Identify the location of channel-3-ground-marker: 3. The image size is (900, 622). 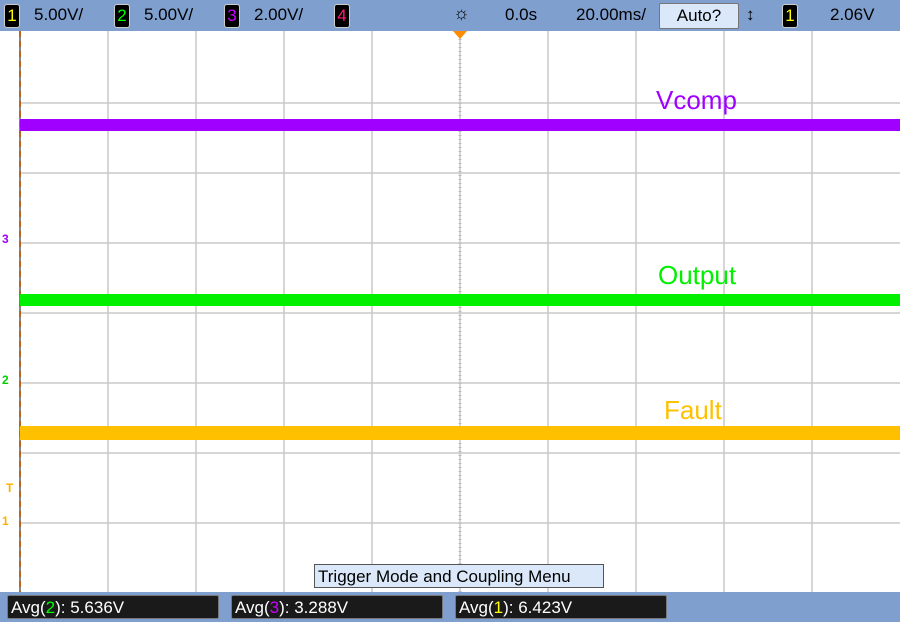
(5, 239).